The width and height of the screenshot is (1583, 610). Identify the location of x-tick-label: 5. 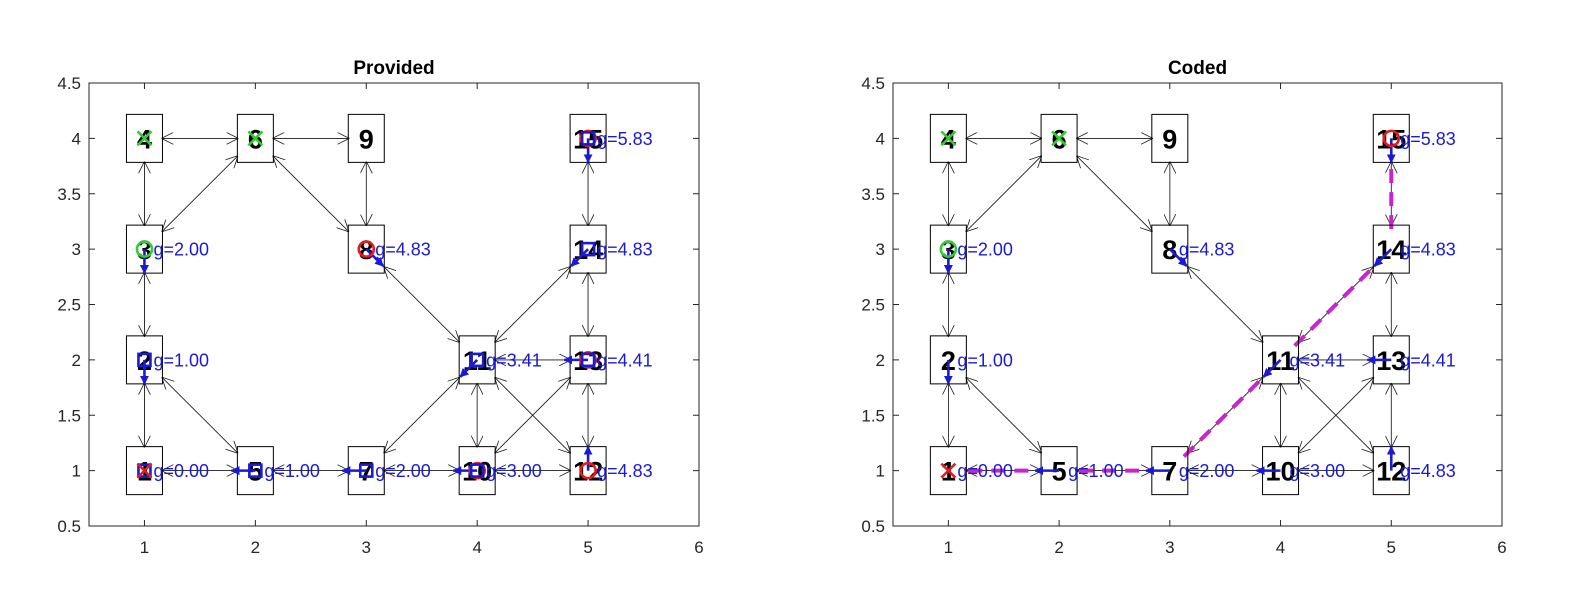
(587, 547).